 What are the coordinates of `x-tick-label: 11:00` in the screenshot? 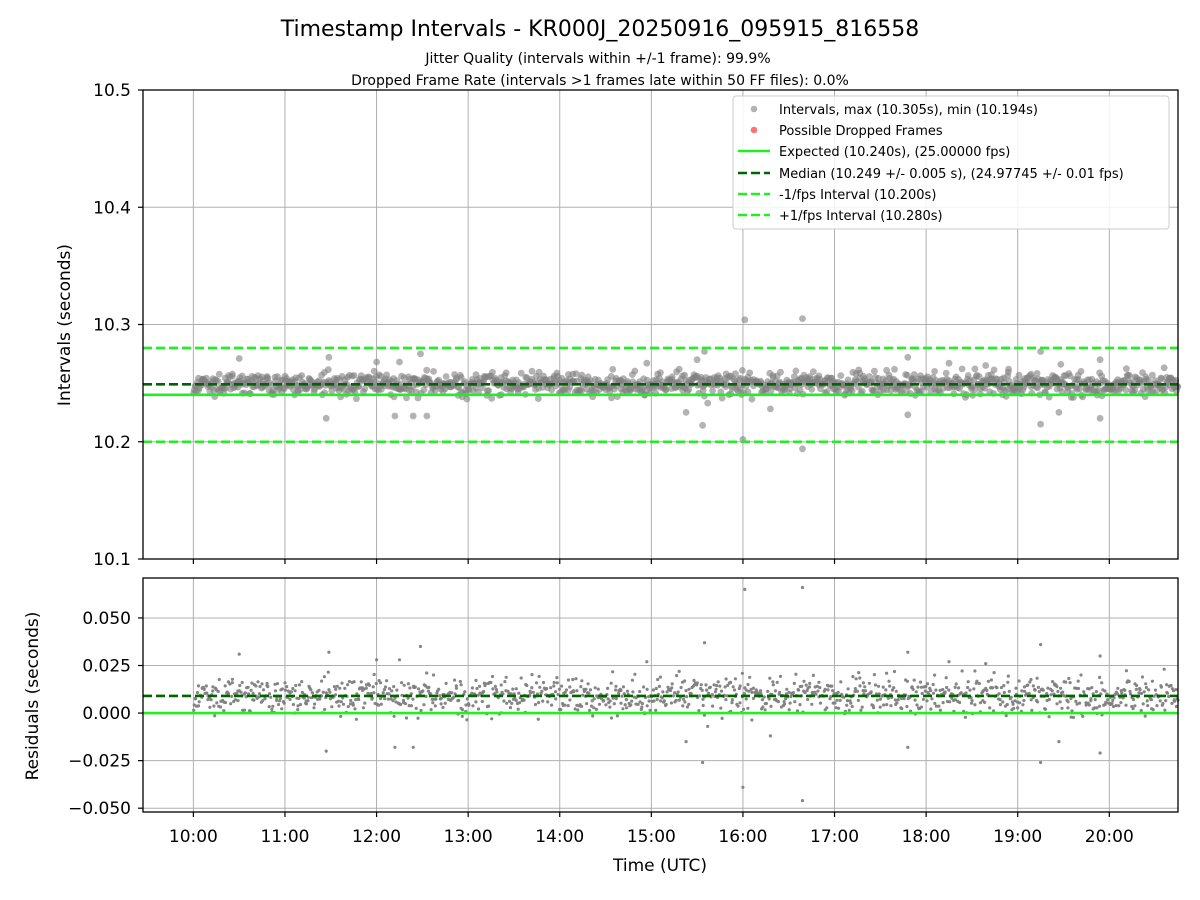 It's located at (284, 837).